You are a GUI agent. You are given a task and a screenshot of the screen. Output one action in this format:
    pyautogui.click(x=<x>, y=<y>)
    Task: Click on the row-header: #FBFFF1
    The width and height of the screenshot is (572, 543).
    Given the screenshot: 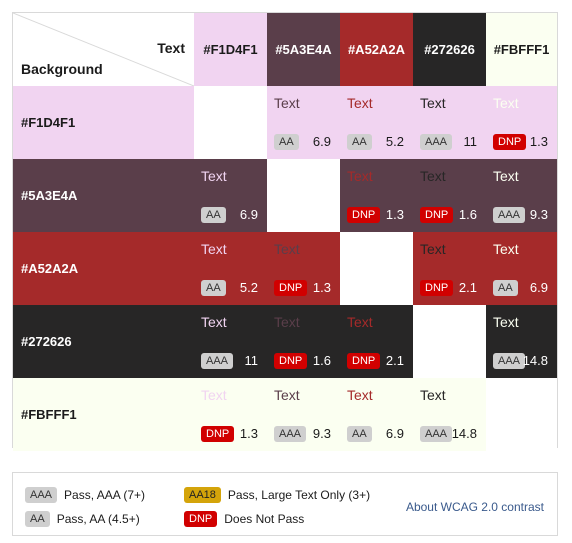 What is the action you would take?
    pyautogui.click(x=103, y=414)
    